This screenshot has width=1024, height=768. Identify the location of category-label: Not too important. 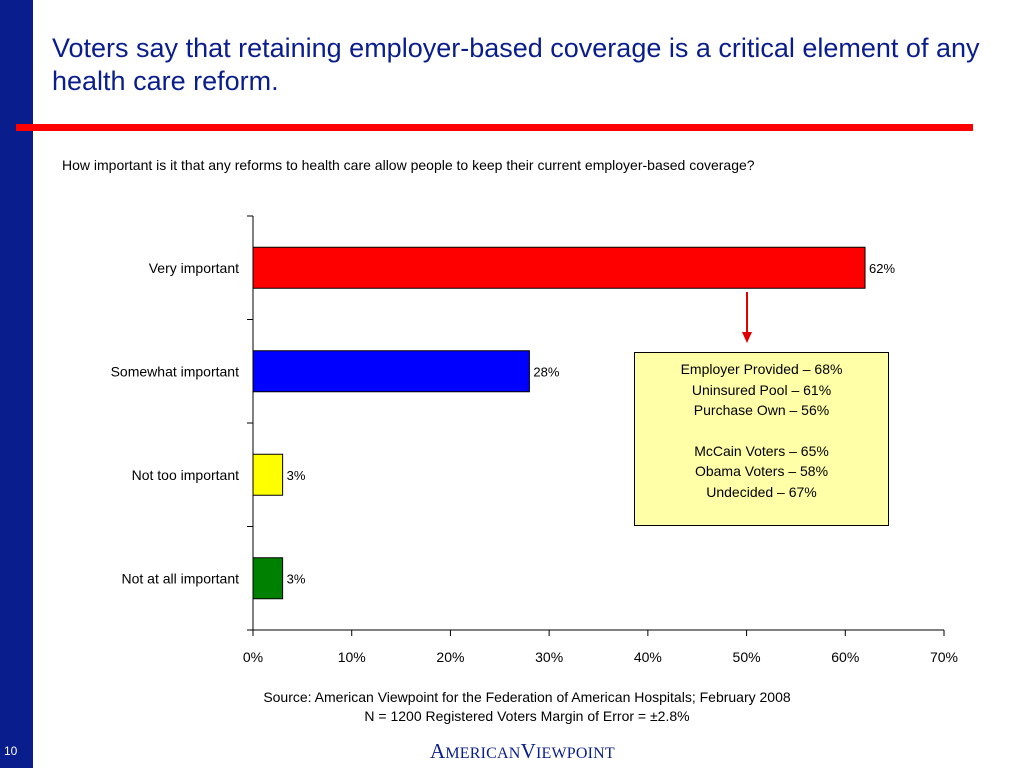
(185, 475).